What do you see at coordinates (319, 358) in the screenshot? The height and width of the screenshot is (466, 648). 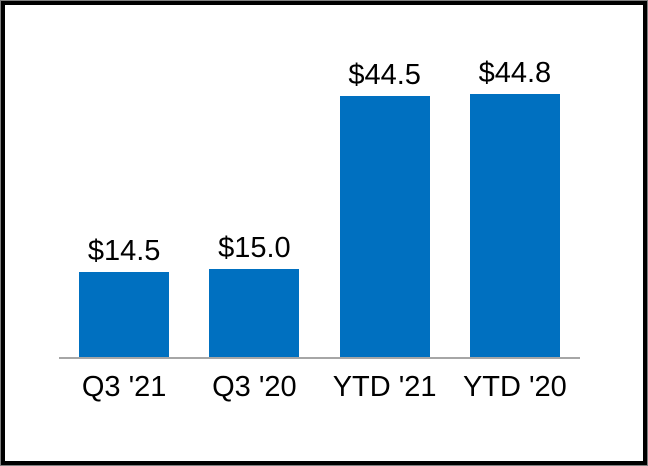 I see `x-axis-line` at bounding box center [319, 358].